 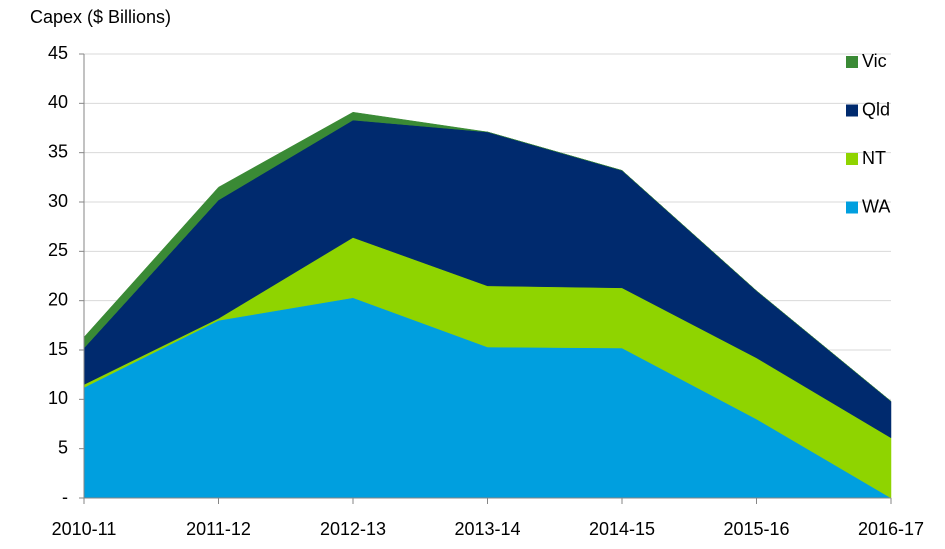 What do you see at coordinates (58, 151) in the screenshot?
I see `y-tick-label: 35` at bounding box center [58, 151].